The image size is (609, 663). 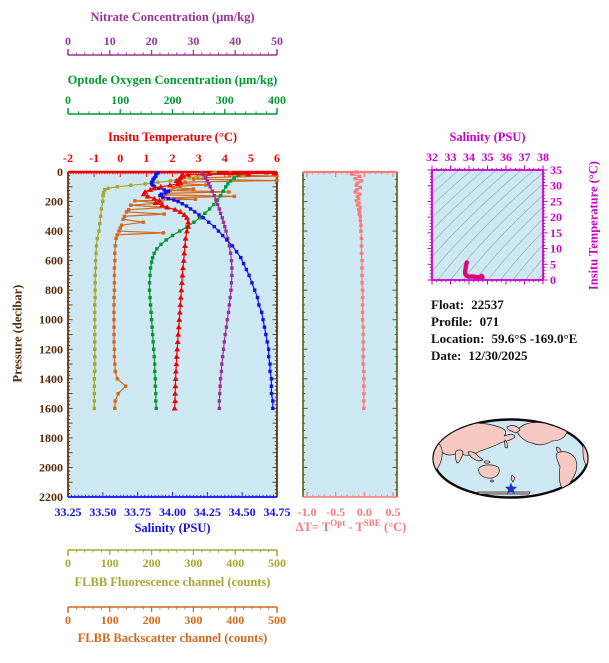 I want to click on backscatter-axis-title: FLBB Backscatter channel (counts), so click(x=172, y=638).